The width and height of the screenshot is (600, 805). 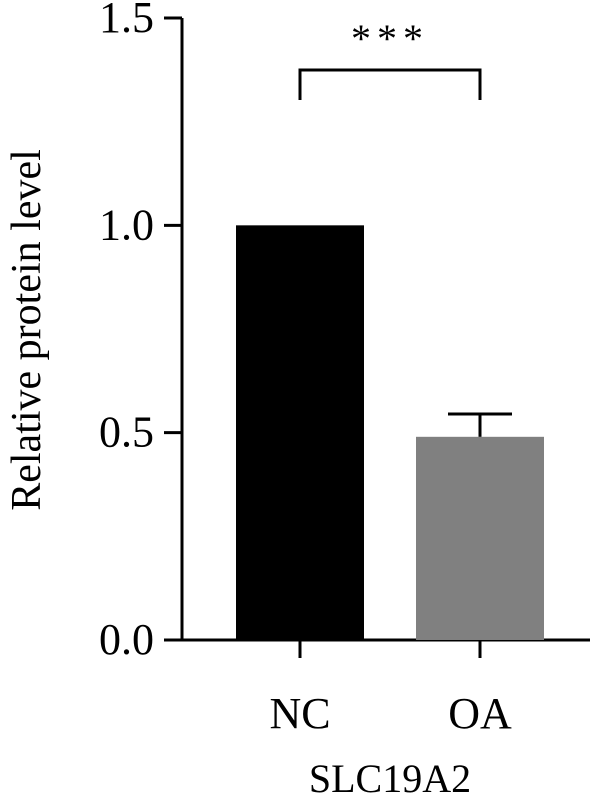 What do you see at coordinates (299, 713) in the screenshot?
I see `x-tick-label: NC` at bounding box center [299, 713].